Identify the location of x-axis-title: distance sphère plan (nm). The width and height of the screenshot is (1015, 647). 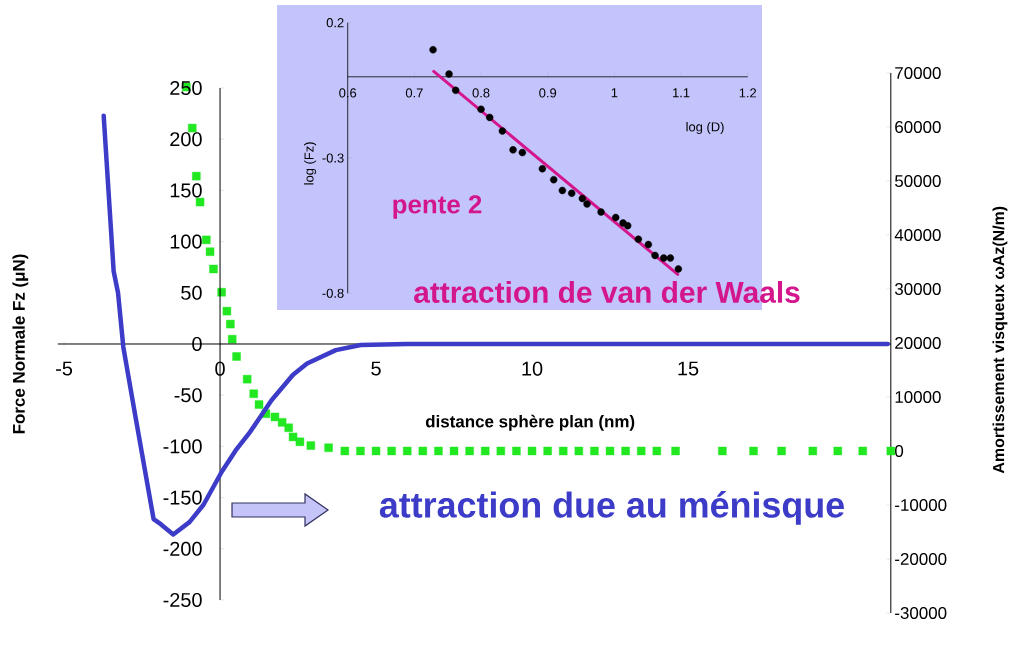
(530, 422).